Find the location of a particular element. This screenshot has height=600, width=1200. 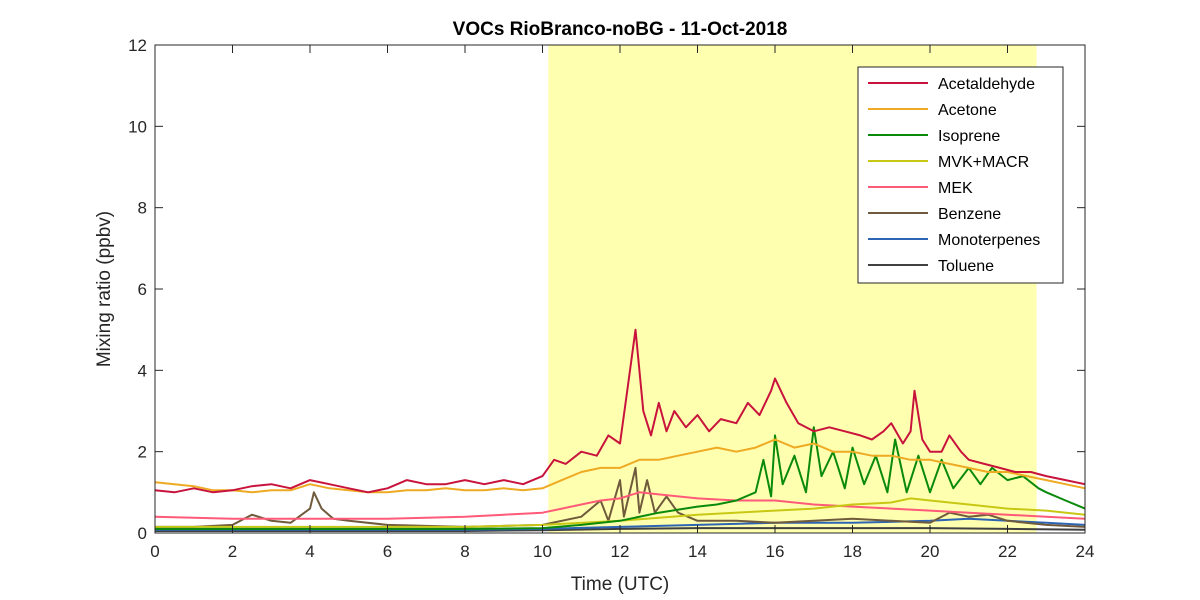

series-line-isoprene is located at coordinates (620, 478).